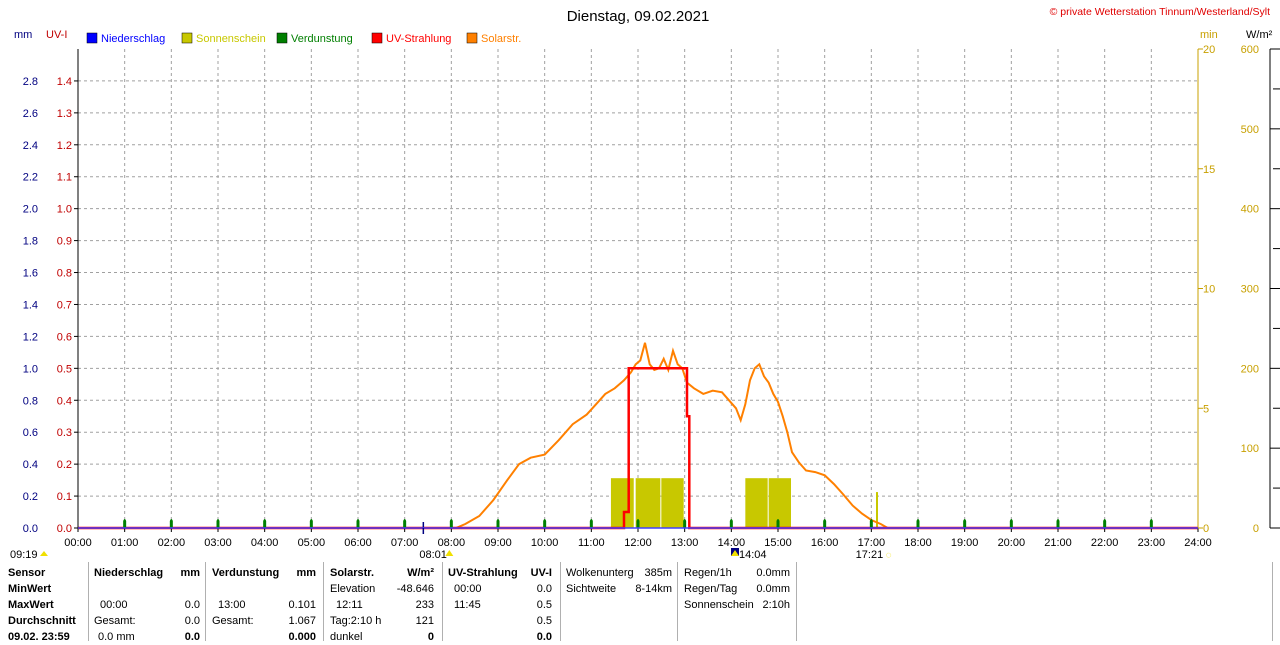 This screenshot has height=645, width=1280. What do you see at coordinates (541, 573) in the screenshot?
I see `uv-unit: UV-I` at bounding box center [541, 573].